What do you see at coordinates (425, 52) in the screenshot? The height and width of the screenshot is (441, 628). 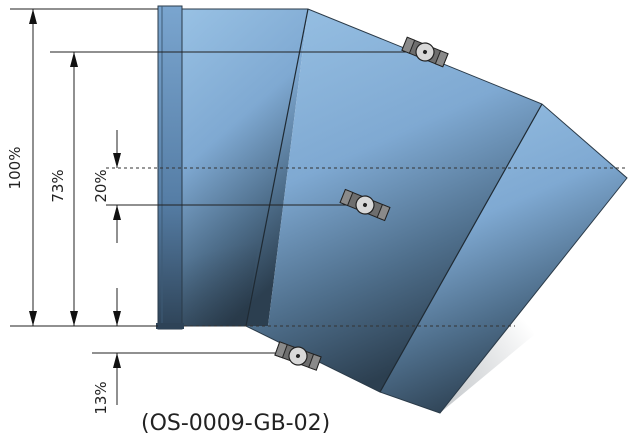 I see `valve-icon-top` at bounding box center [425, 52].